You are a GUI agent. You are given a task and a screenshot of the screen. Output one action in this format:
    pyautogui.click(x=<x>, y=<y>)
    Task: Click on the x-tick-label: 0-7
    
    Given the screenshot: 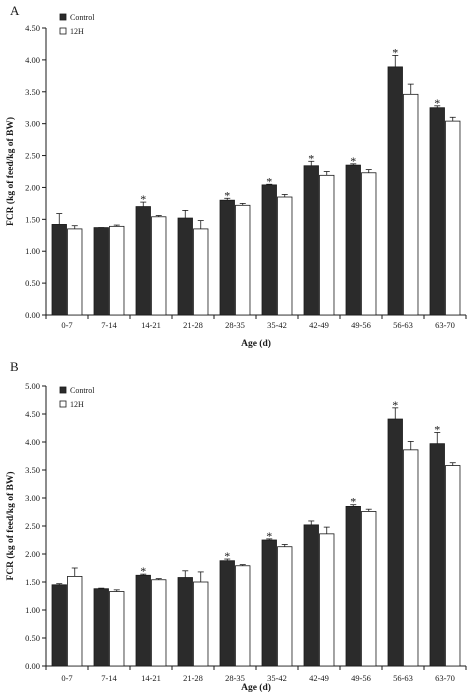 What is the action you would take?
    pyautogui.click(x=66, y=325)
    